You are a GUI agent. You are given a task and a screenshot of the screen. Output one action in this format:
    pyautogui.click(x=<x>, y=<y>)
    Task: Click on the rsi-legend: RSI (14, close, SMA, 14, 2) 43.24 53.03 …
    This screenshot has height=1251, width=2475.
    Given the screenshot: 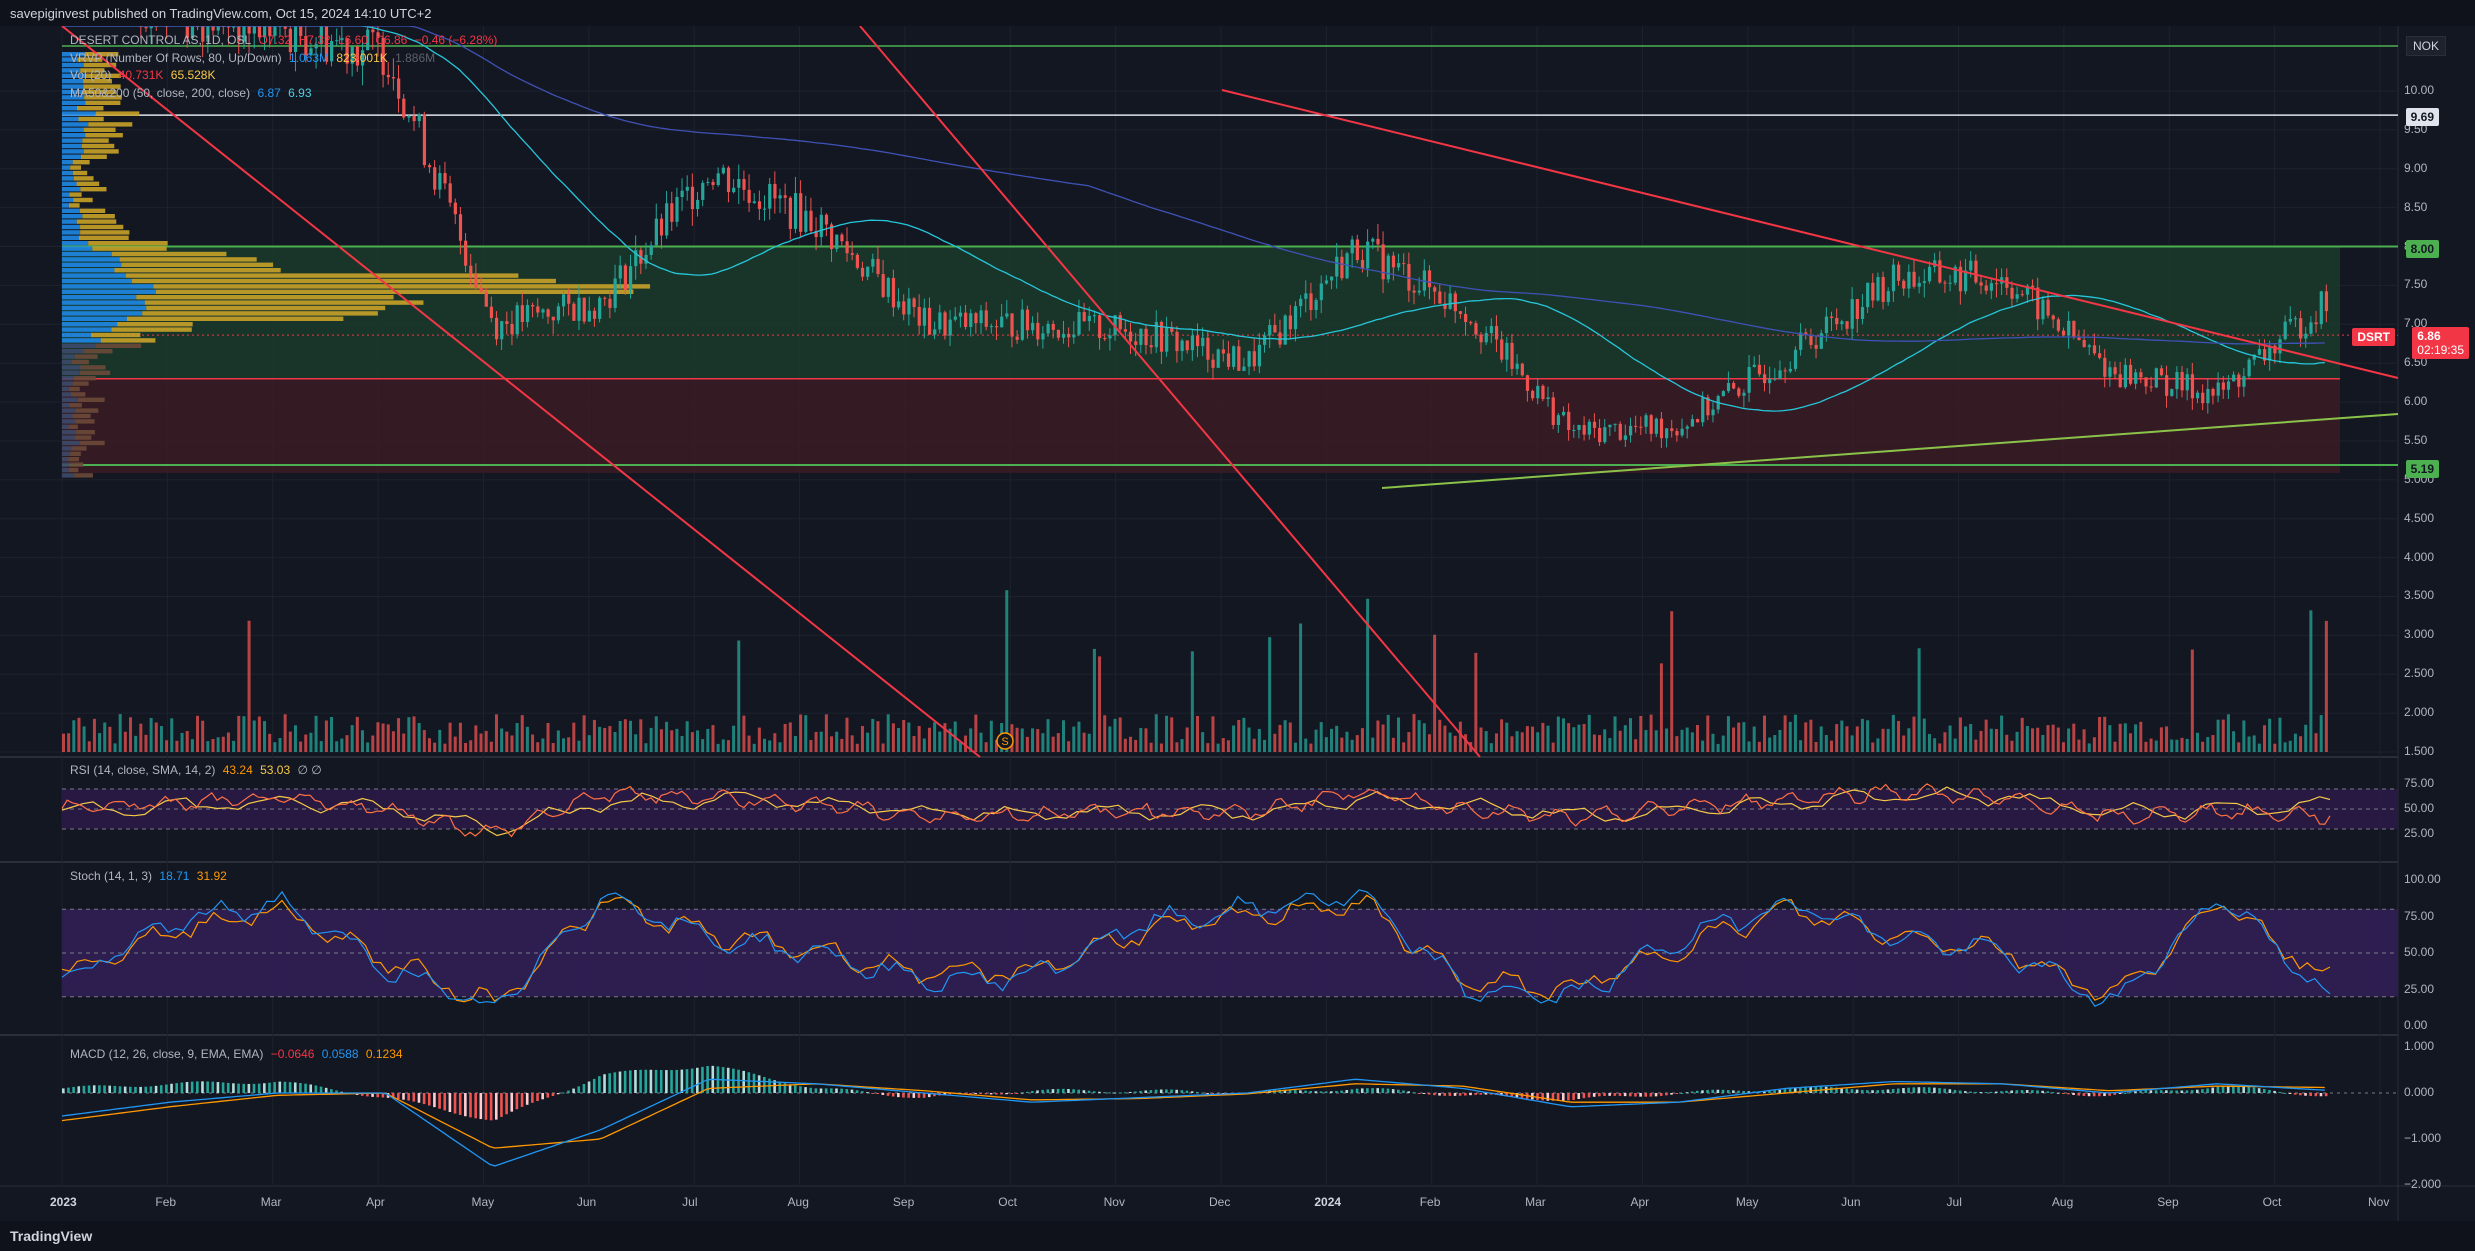 What is the action you would take?
    pyautogui.click(x=198, y=770)
    